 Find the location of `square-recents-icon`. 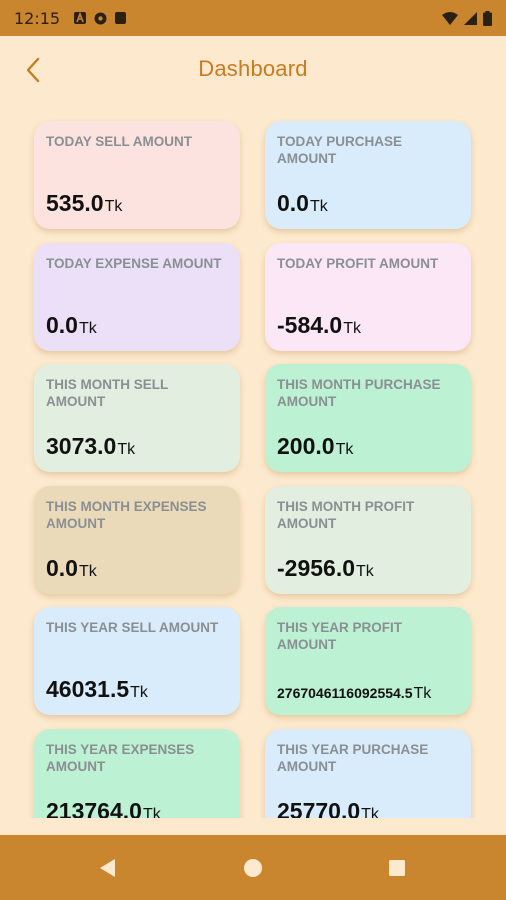

square-recents-icon is located at coordinates (397, 868).